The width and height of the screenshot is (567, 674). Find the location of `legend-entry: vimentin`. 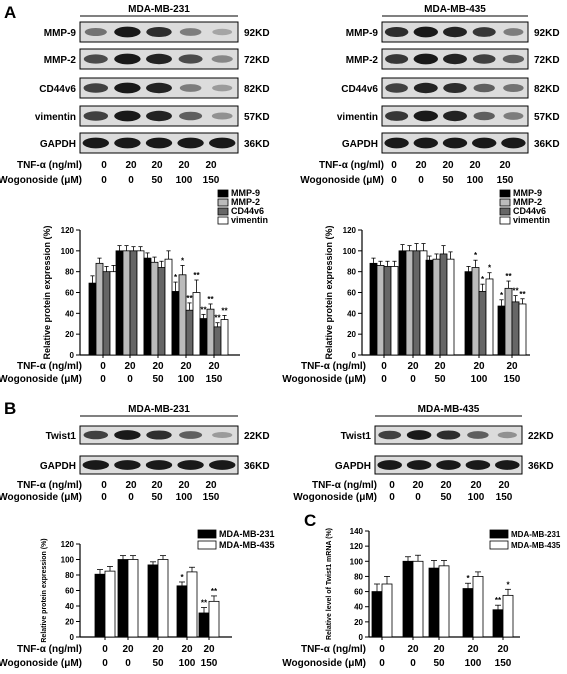

legend-entry: vimentin is located at coordinates (531, 220).